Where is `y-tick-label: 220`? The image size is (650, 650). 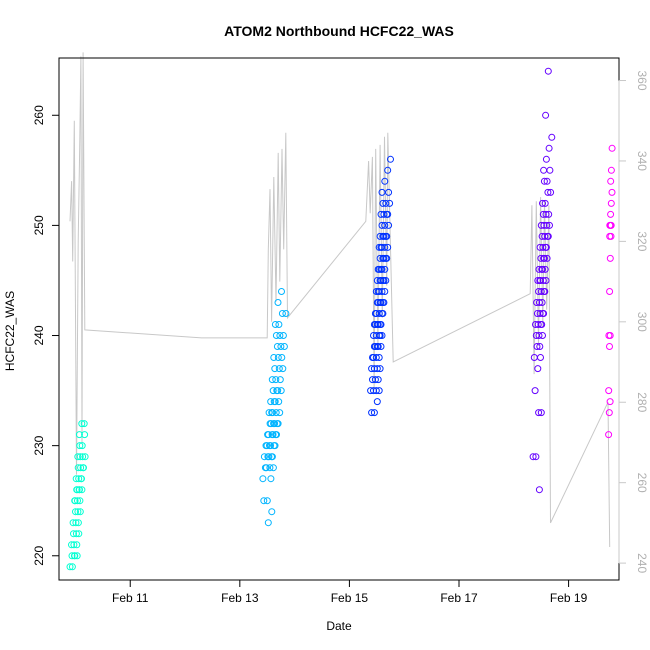 y-tick-label: 220 is located at coordinates (39, 555).